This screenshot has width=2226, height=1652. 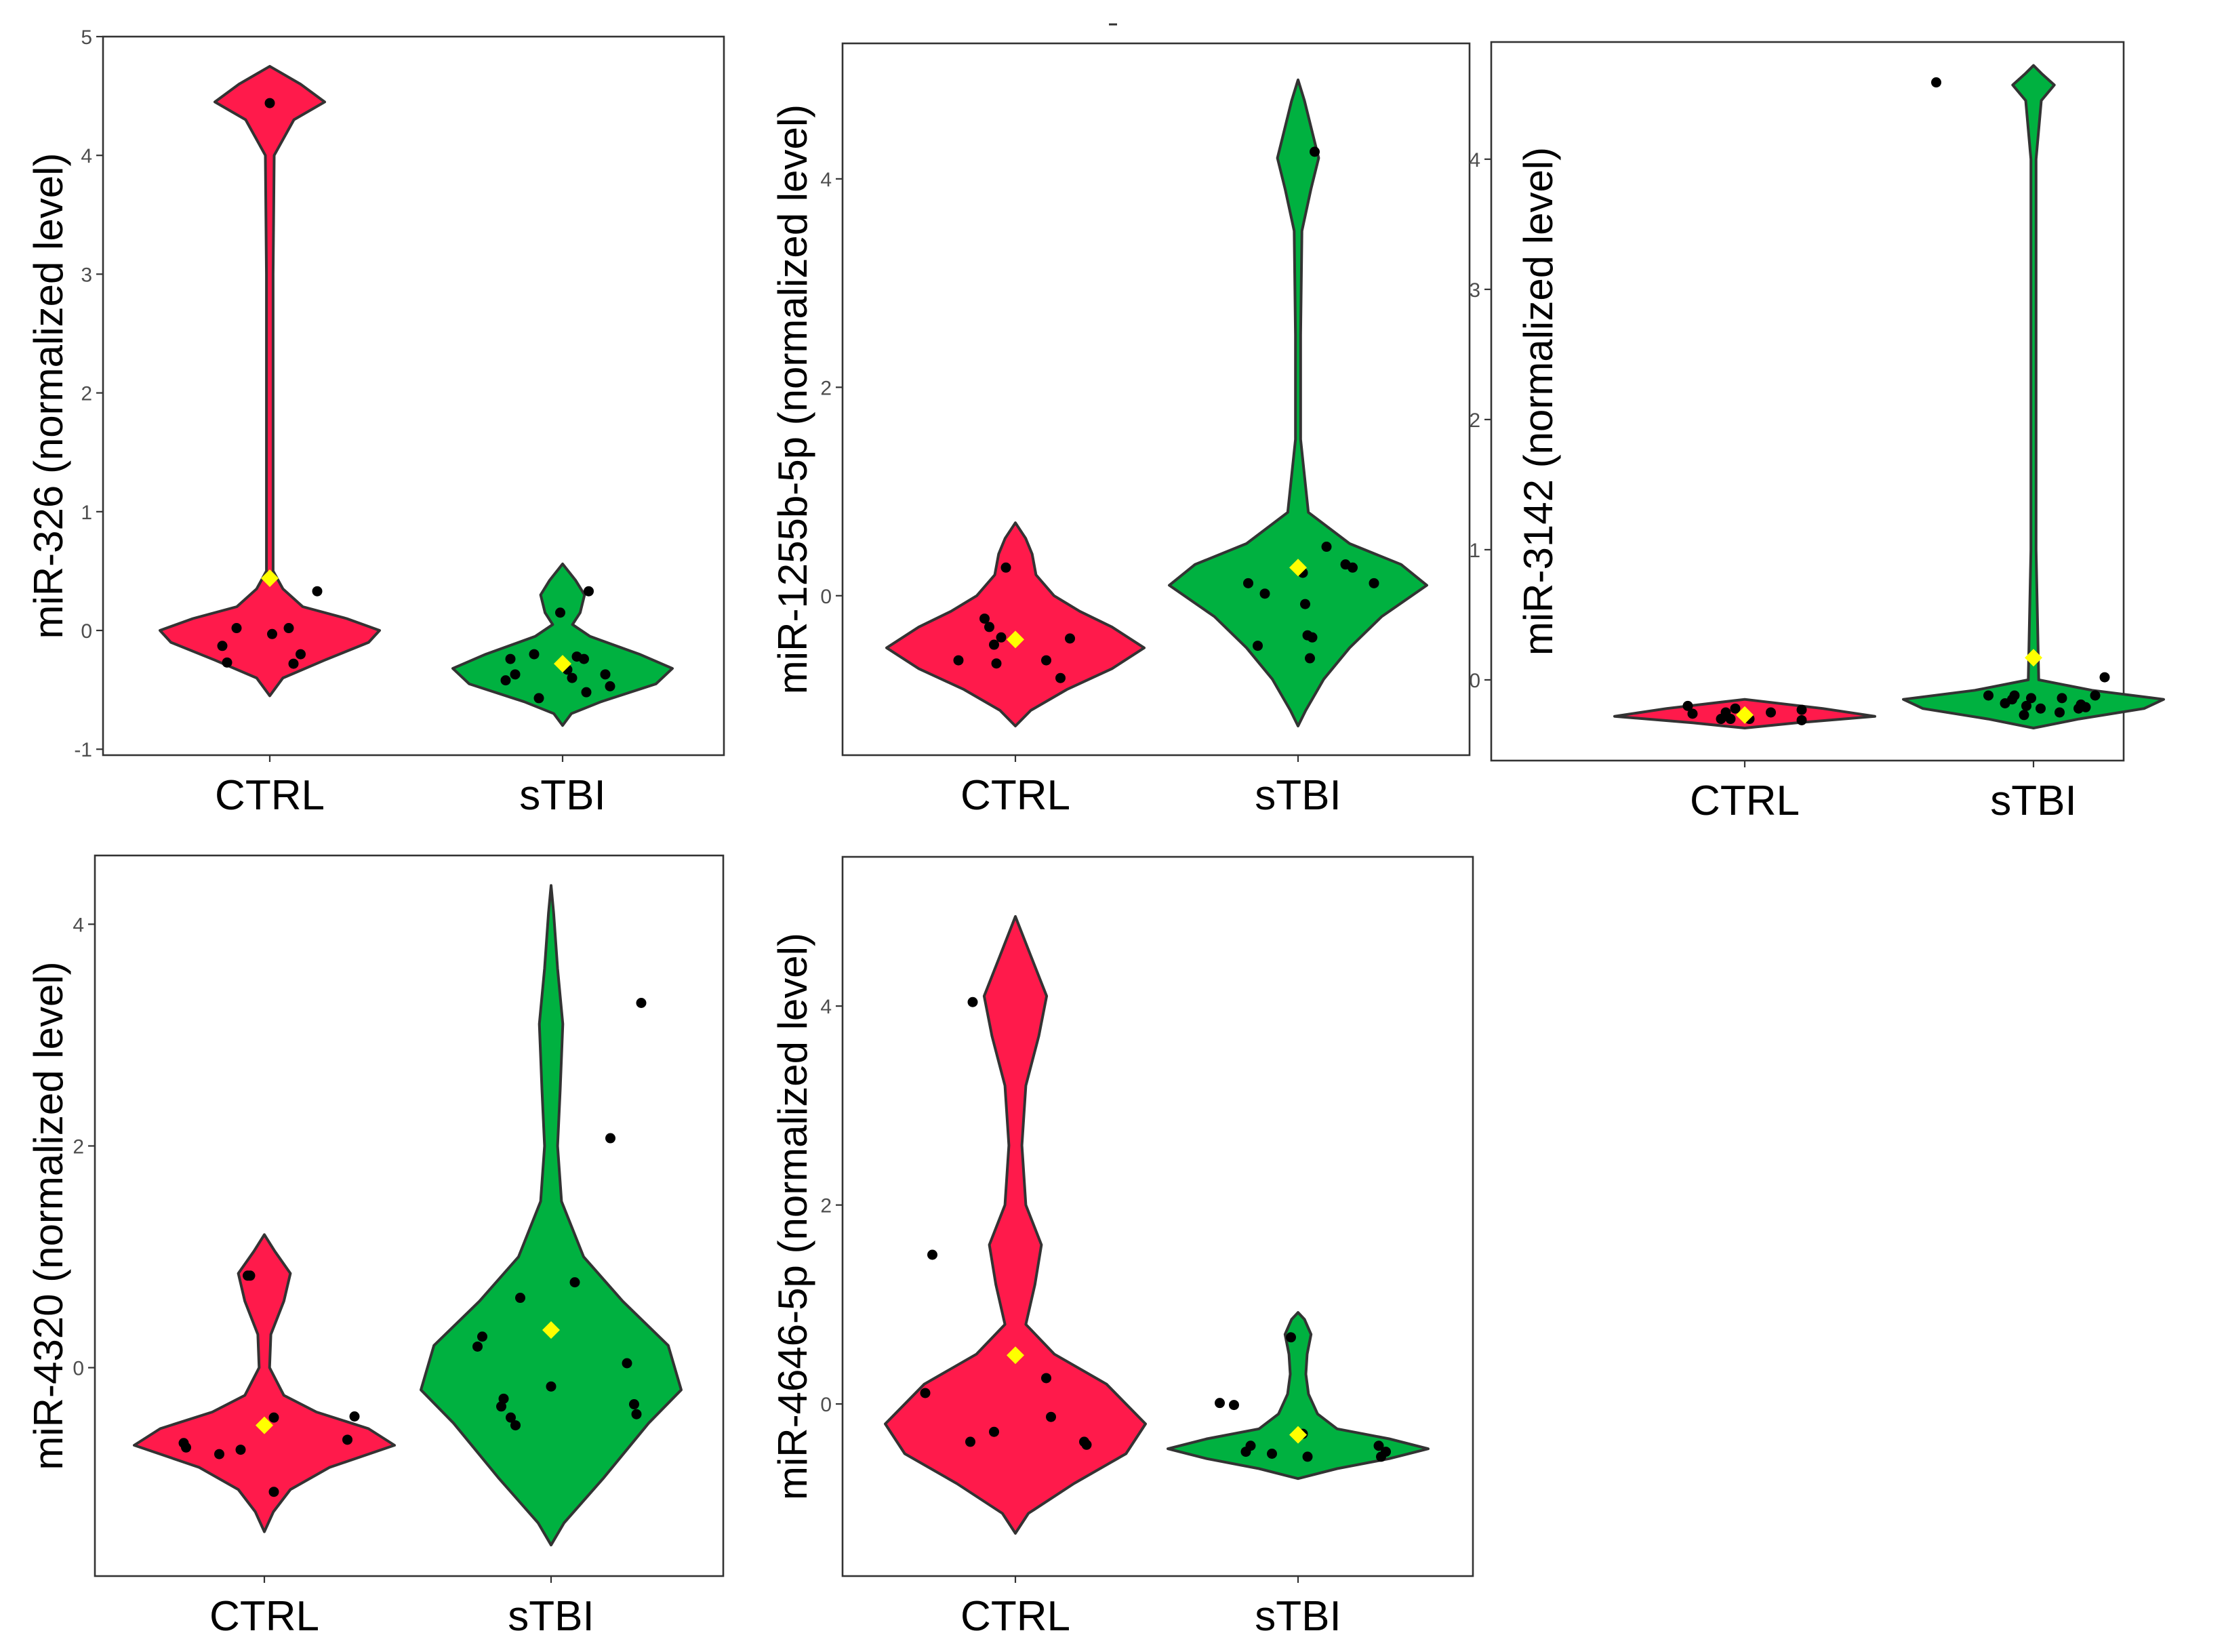 What do you see at coordinates (1474, 290) in the screenshot?
I see `y-tick-label: 3` at bounding box center [1474, 290].